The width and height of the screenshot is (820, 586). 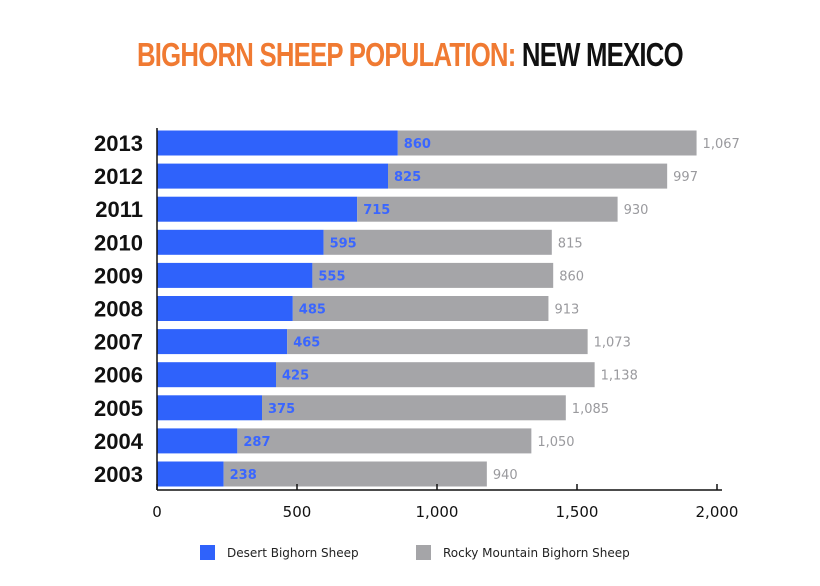 I want to click on data-label-desert: 555, so click(x=331, y=276).